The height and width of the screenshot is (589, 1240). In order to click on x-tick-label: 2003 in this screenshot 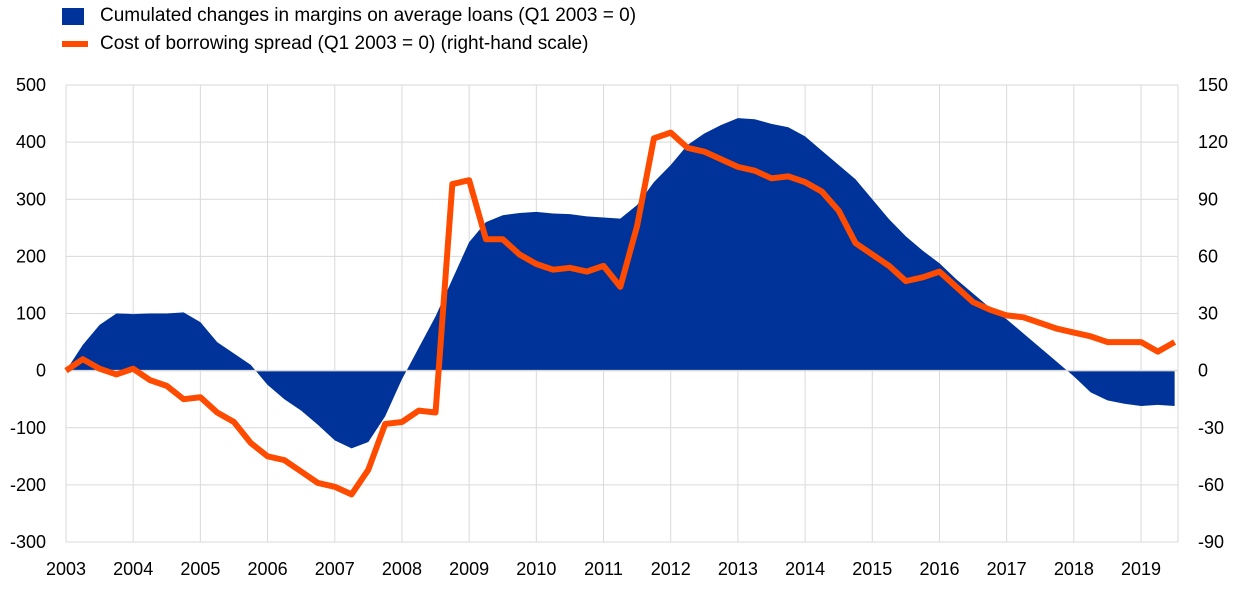, I will do `click(66, 569)`.